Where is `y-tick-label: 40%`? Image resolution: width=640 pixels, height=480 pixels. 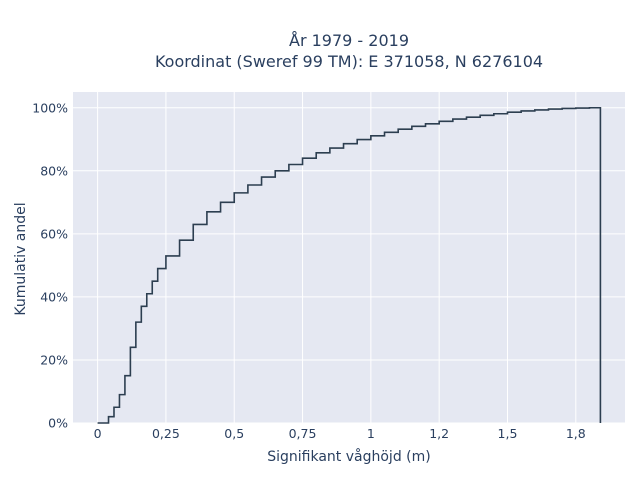 y-tick-label: 40% is located at coordinates (54, 296).